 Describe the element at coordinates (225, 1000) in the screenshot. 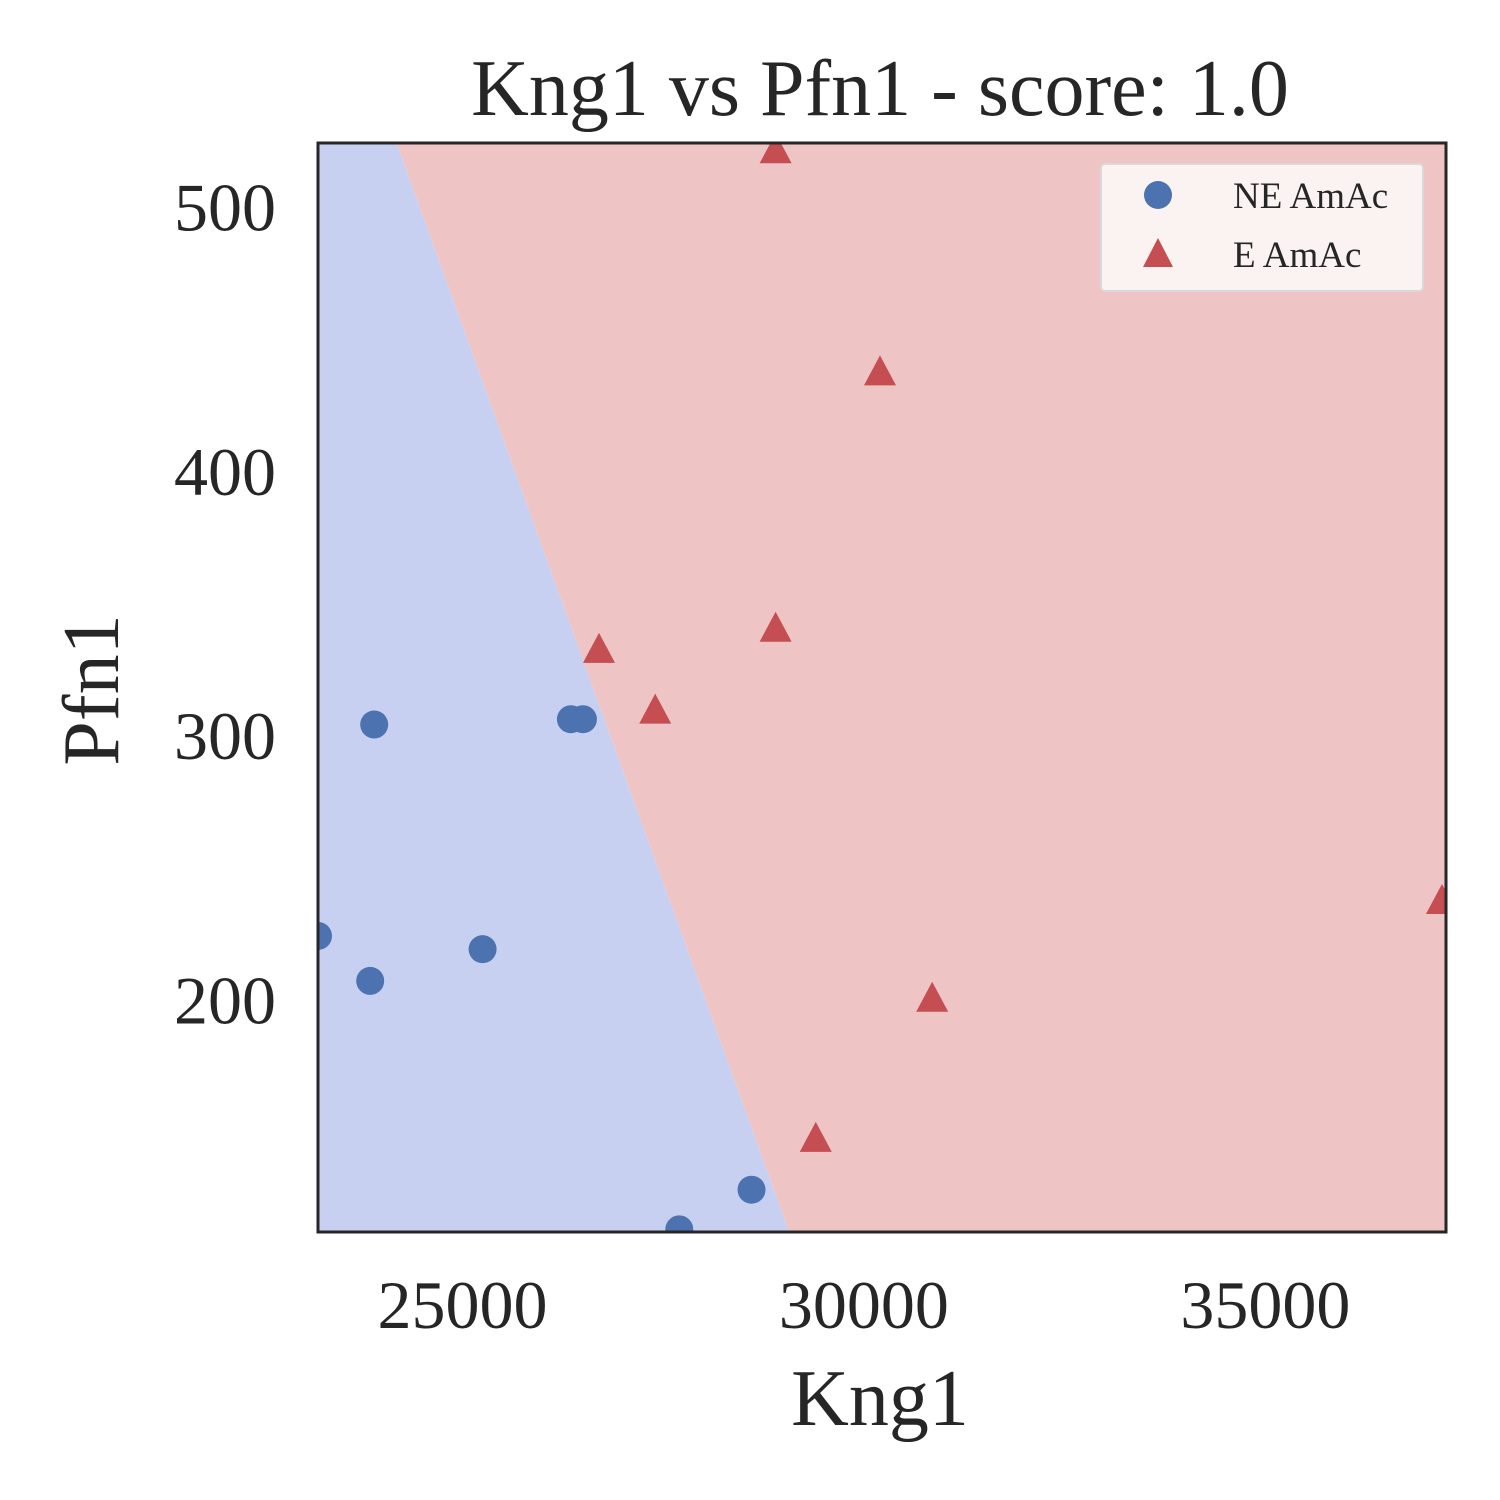

I see `y-tick-label-0: 200` at that location.